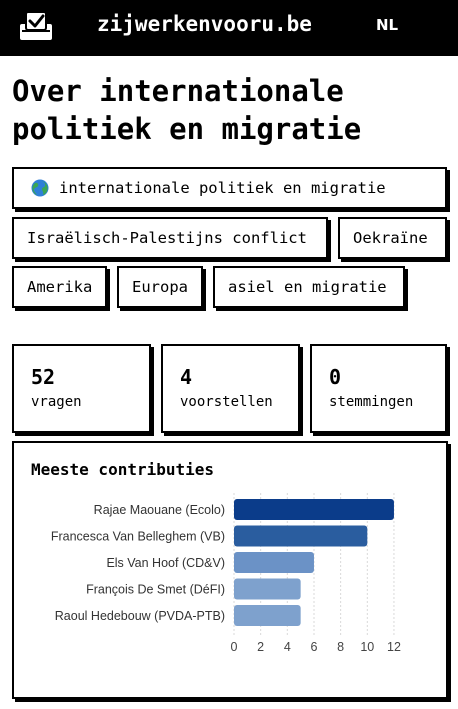 The width and height of the screenshot is (458, 709). Describe the element at coordinates (155, 590) in the screenshot. I see `category-label: François De Smet (DéFI)` at that location.